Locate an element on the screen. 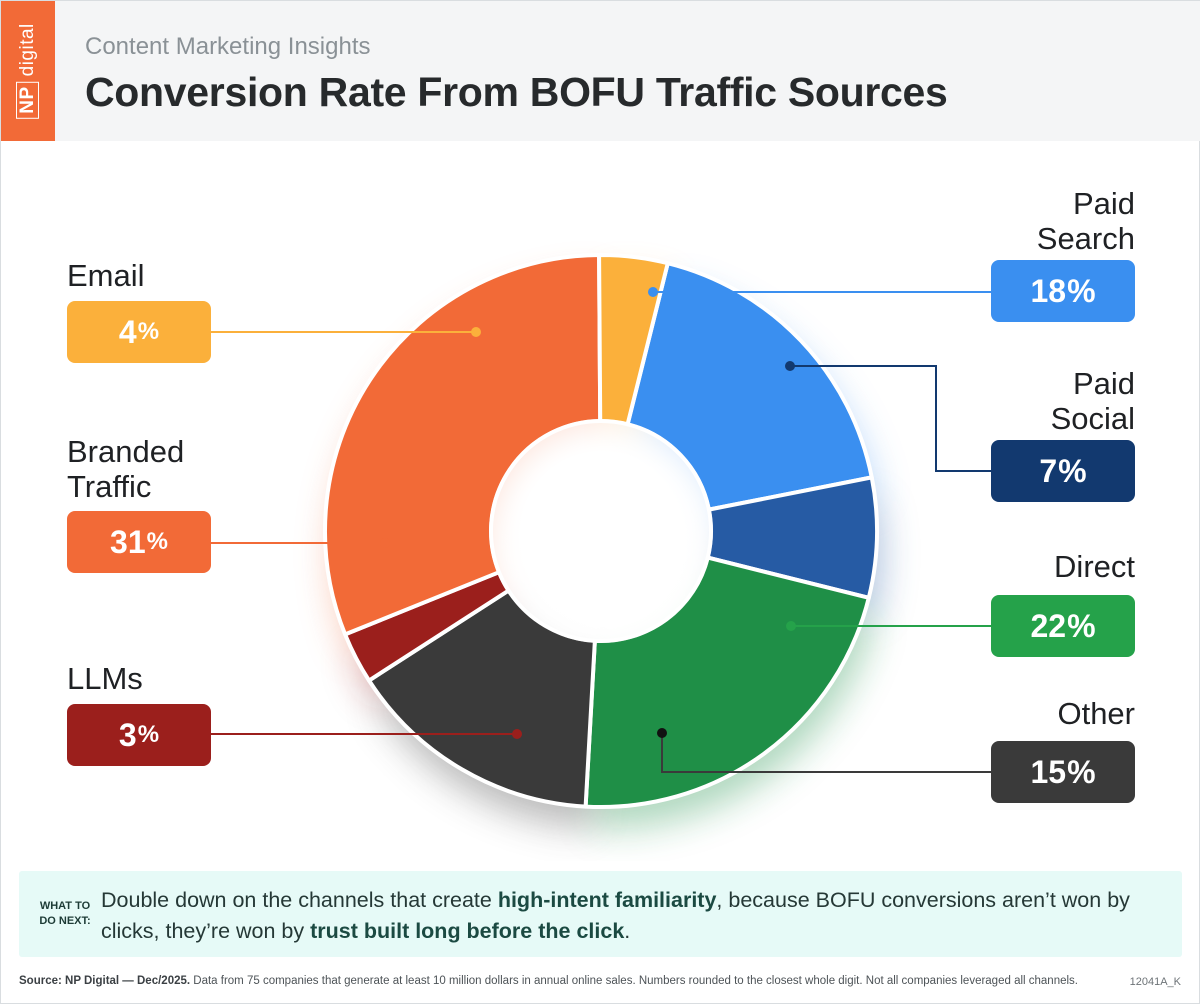  label-llms: LLMs is located at coordinates (105, 678).